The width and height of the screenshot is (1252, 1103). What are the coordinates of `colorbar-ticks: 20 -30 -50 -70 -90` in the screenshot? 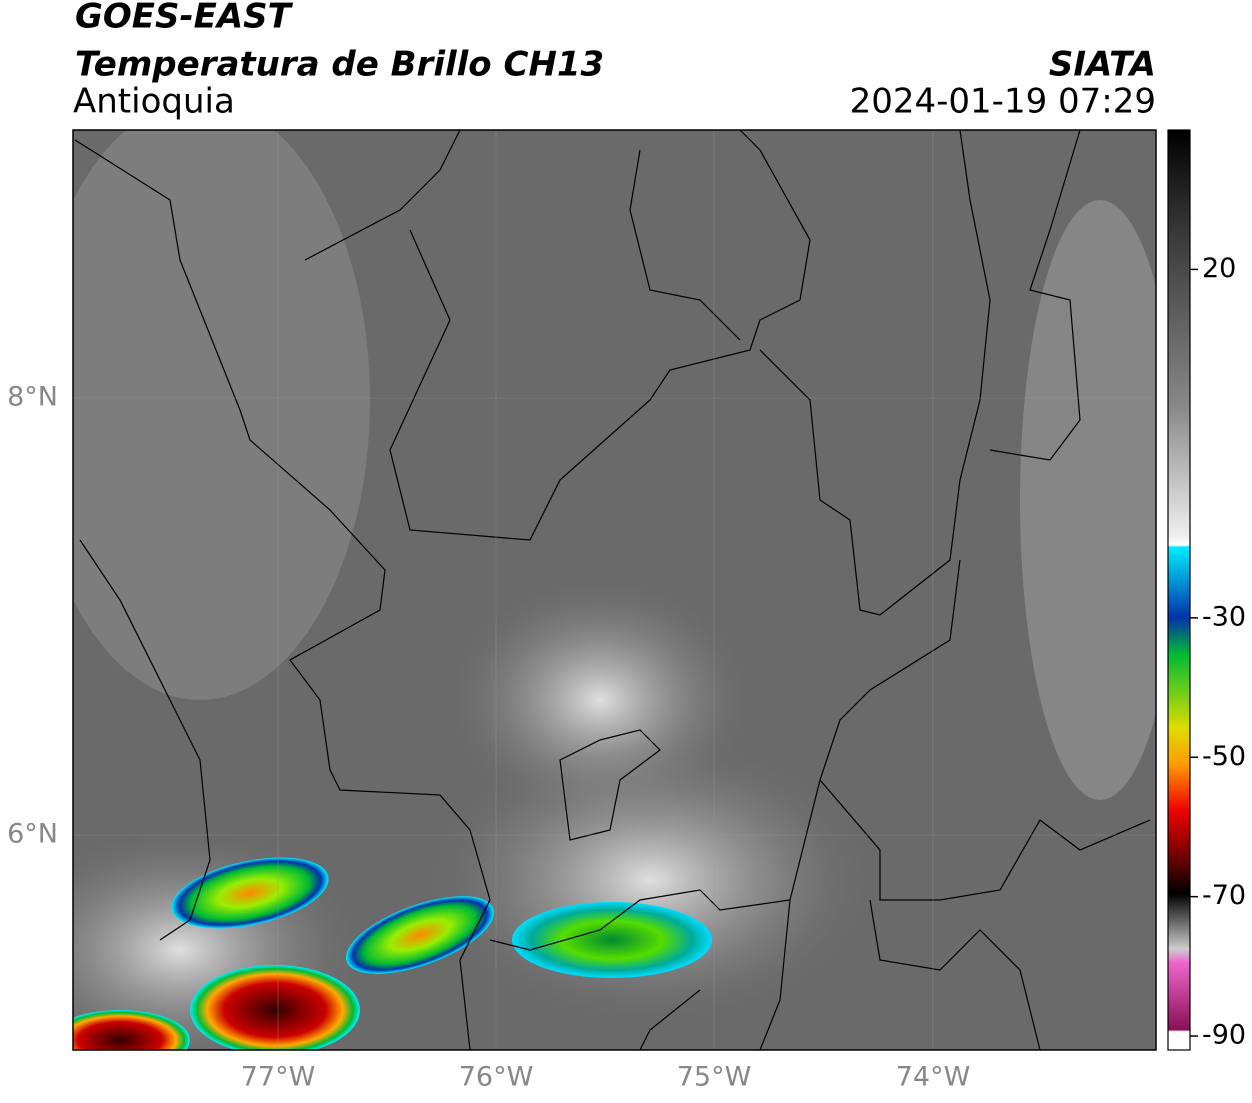 It's located at (1218, 652).